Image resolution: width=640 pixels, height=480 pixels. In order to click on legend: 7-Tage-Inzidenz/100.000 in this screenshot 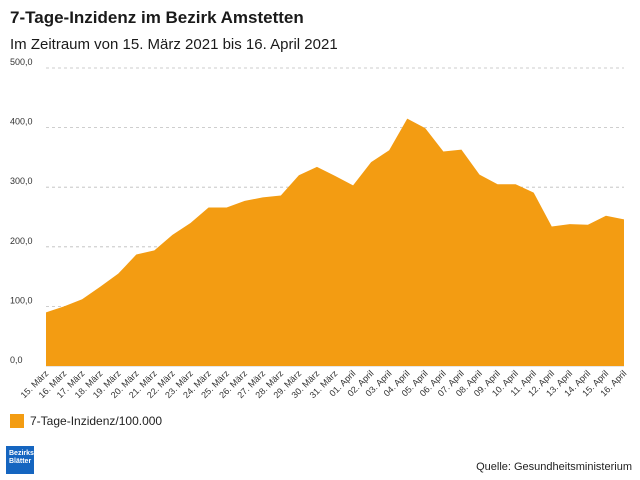, I will do `click(86, 421)`.